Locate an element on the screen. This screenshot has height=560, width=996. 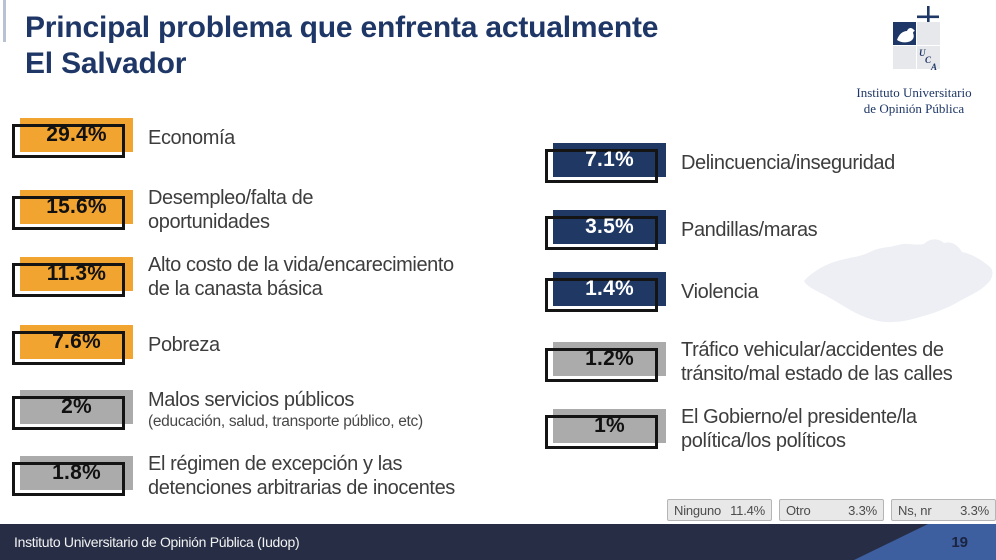
problem-label-line: Malos servicios públicos is located at coordinates (251, 400).